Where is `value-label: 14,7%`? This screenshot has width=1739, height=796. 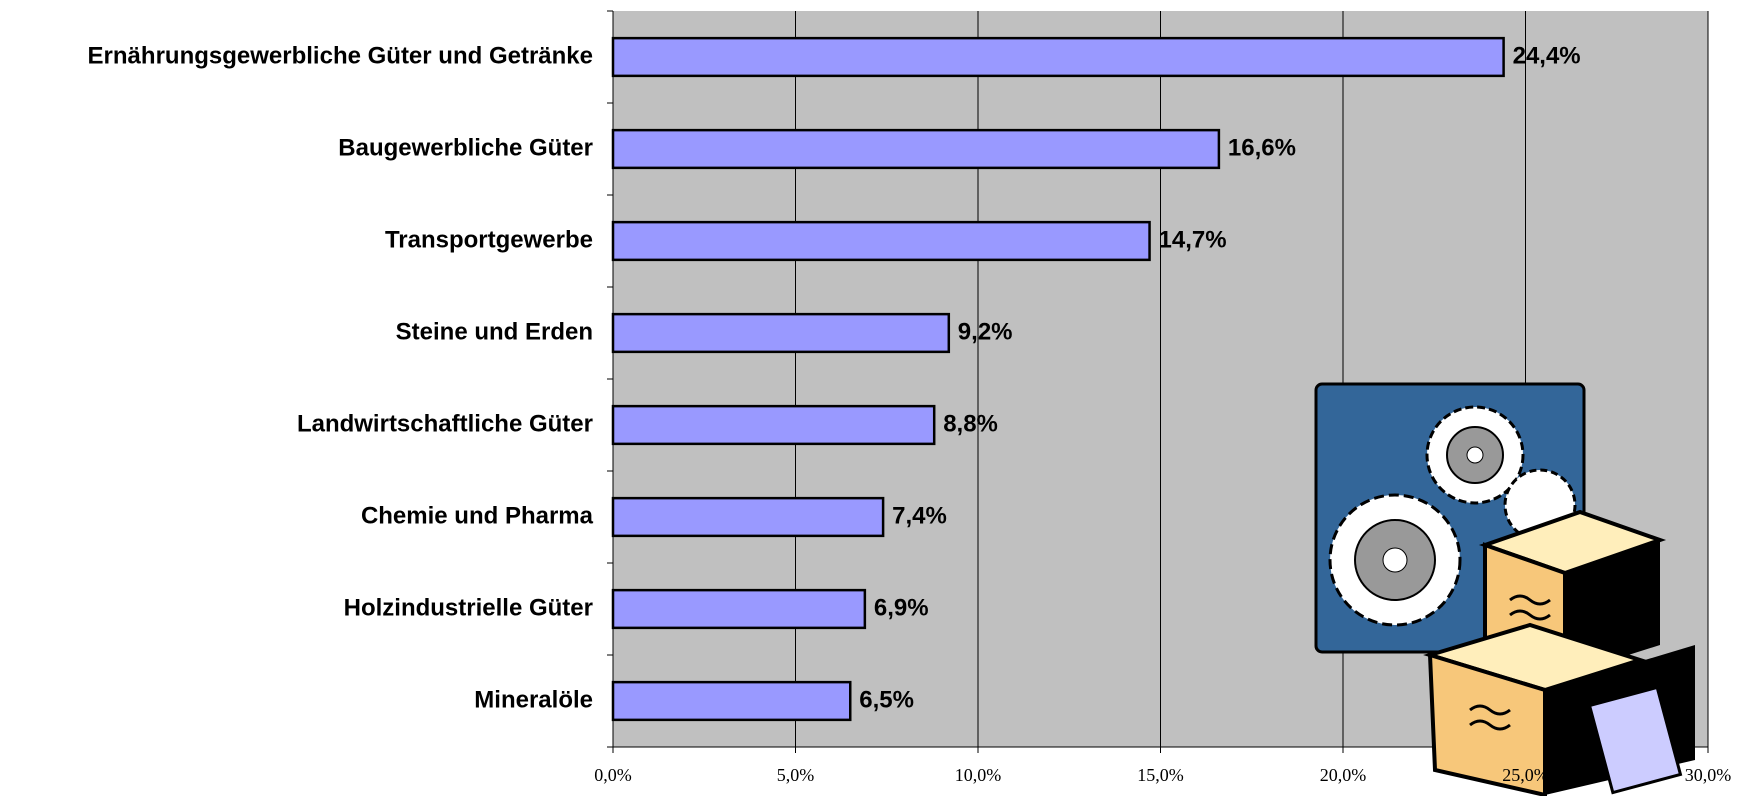 value-label: 14,7% is located at coordinates (1193, 239).